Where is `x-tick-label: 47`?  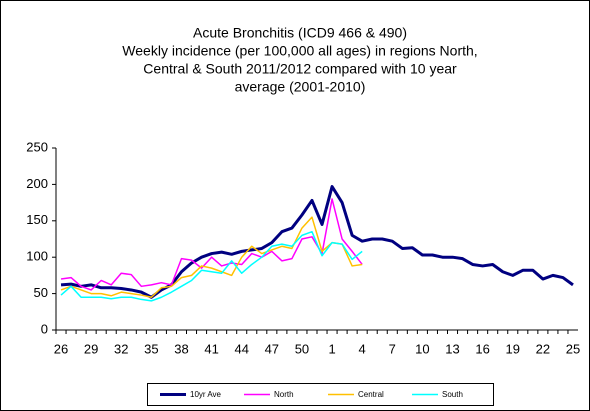
x-tick-label: 47 is located at coordinates (272, 348).